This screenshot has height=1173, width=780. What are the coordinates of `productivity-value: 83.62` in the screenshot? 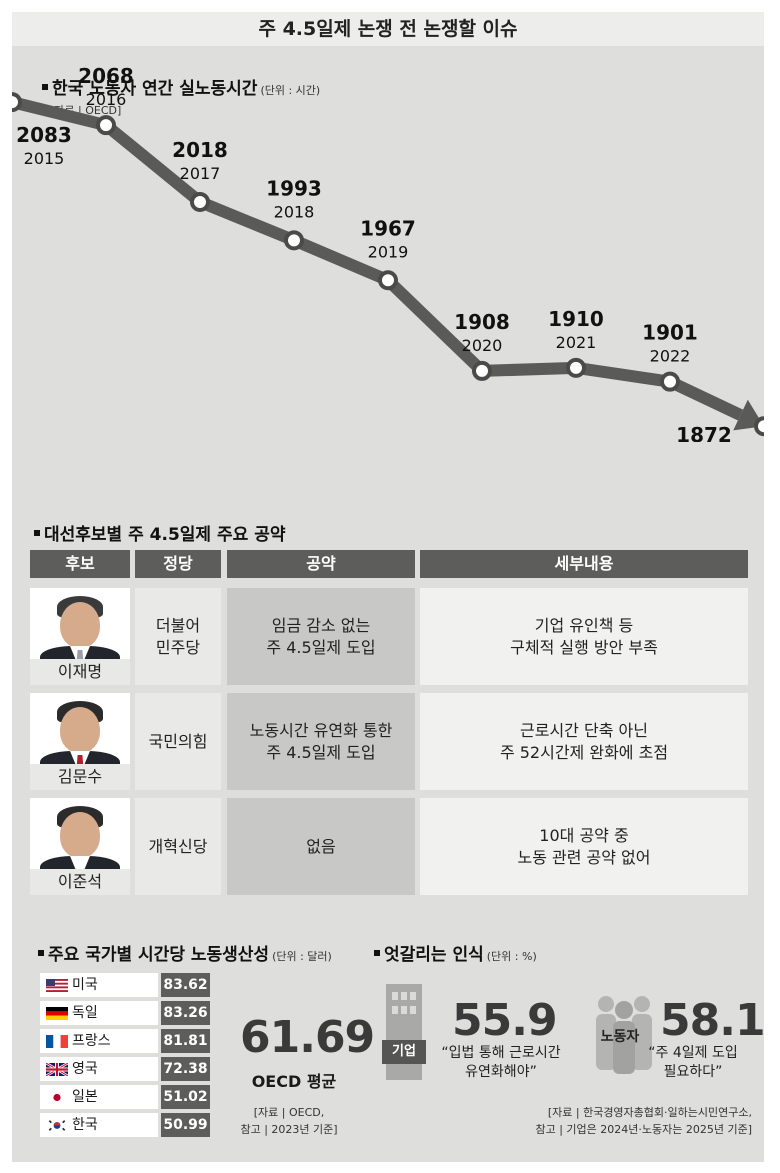 It's located at (185, 985).